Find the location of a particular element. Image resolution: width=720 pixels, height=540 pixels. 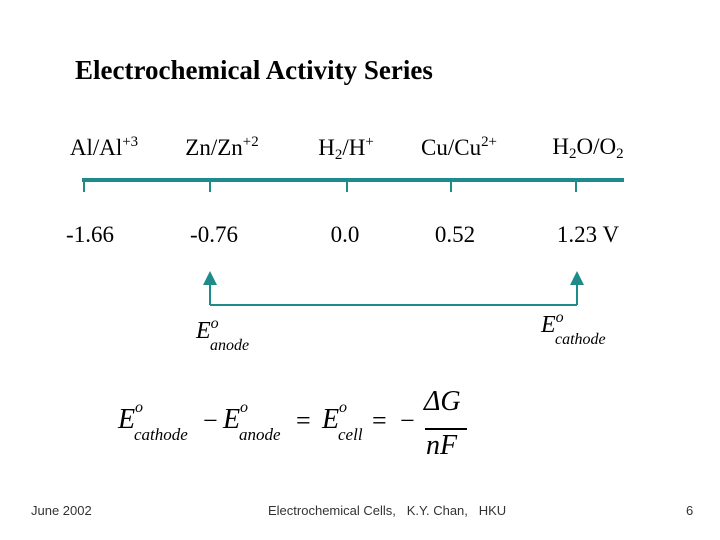

eq-e-cathode: E is located at coordinates (127, 419).